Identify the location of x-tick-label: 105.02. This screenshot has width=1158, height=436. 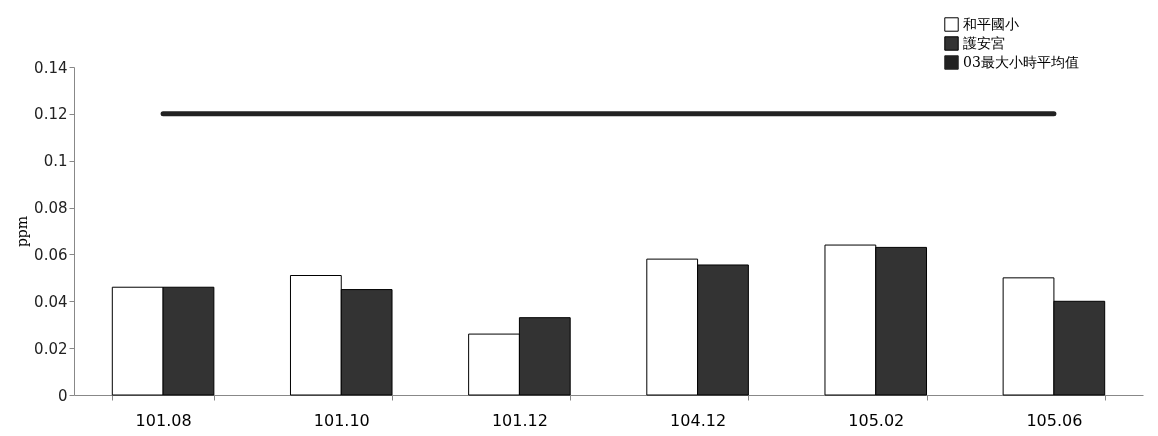
(876, 420).